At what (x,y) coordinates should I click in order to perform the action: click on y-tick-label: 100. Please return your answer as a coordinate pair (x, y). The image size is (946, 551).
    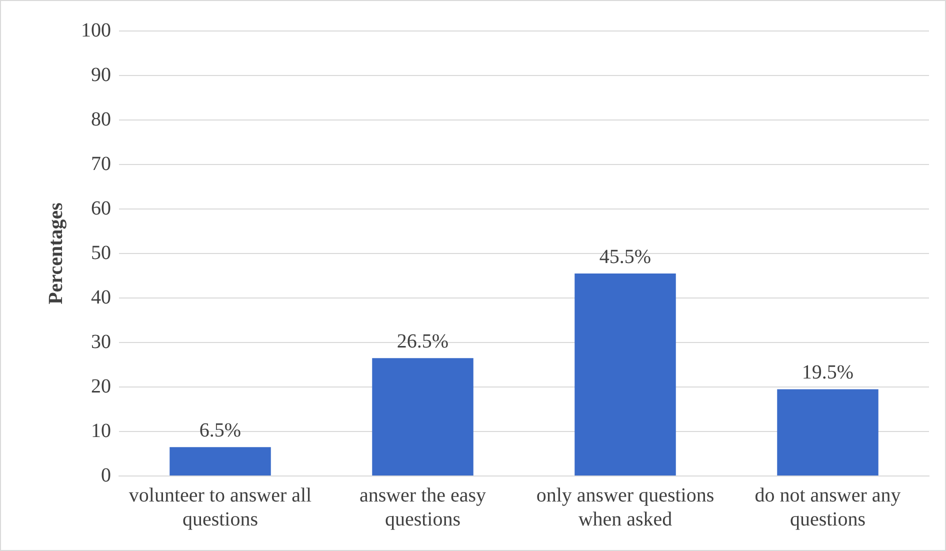
    Looking at the image, I should click on (96, 30).